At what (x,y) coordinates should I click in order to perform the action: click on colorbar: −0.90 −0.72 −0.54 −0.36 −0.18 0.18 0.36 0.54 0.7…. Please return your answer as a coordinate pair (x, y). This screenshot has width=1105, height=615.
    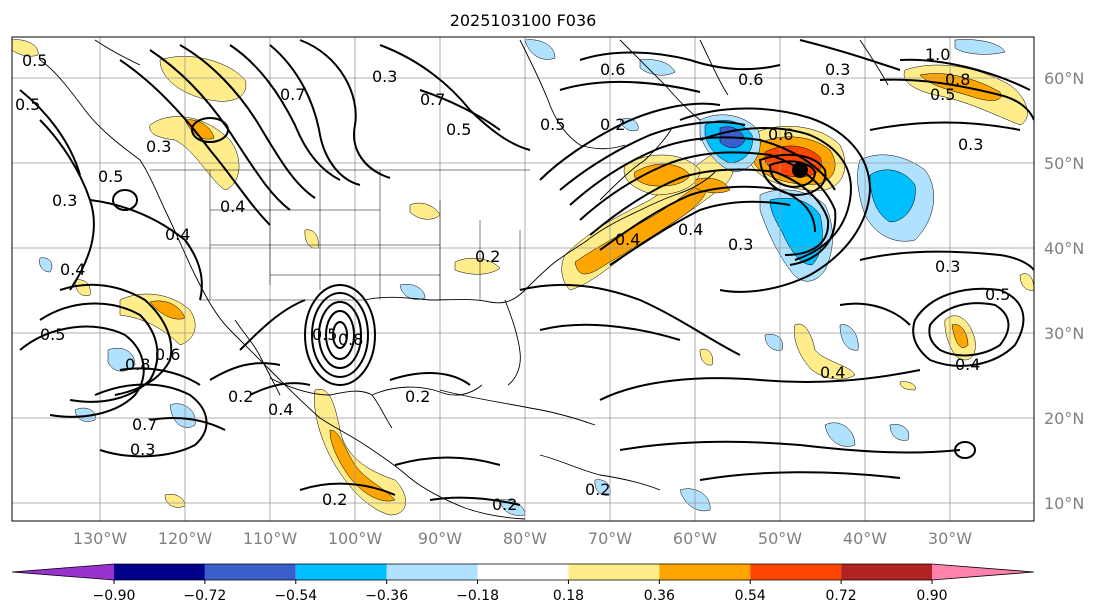
    Looking at the image, I should click on (523, 583).